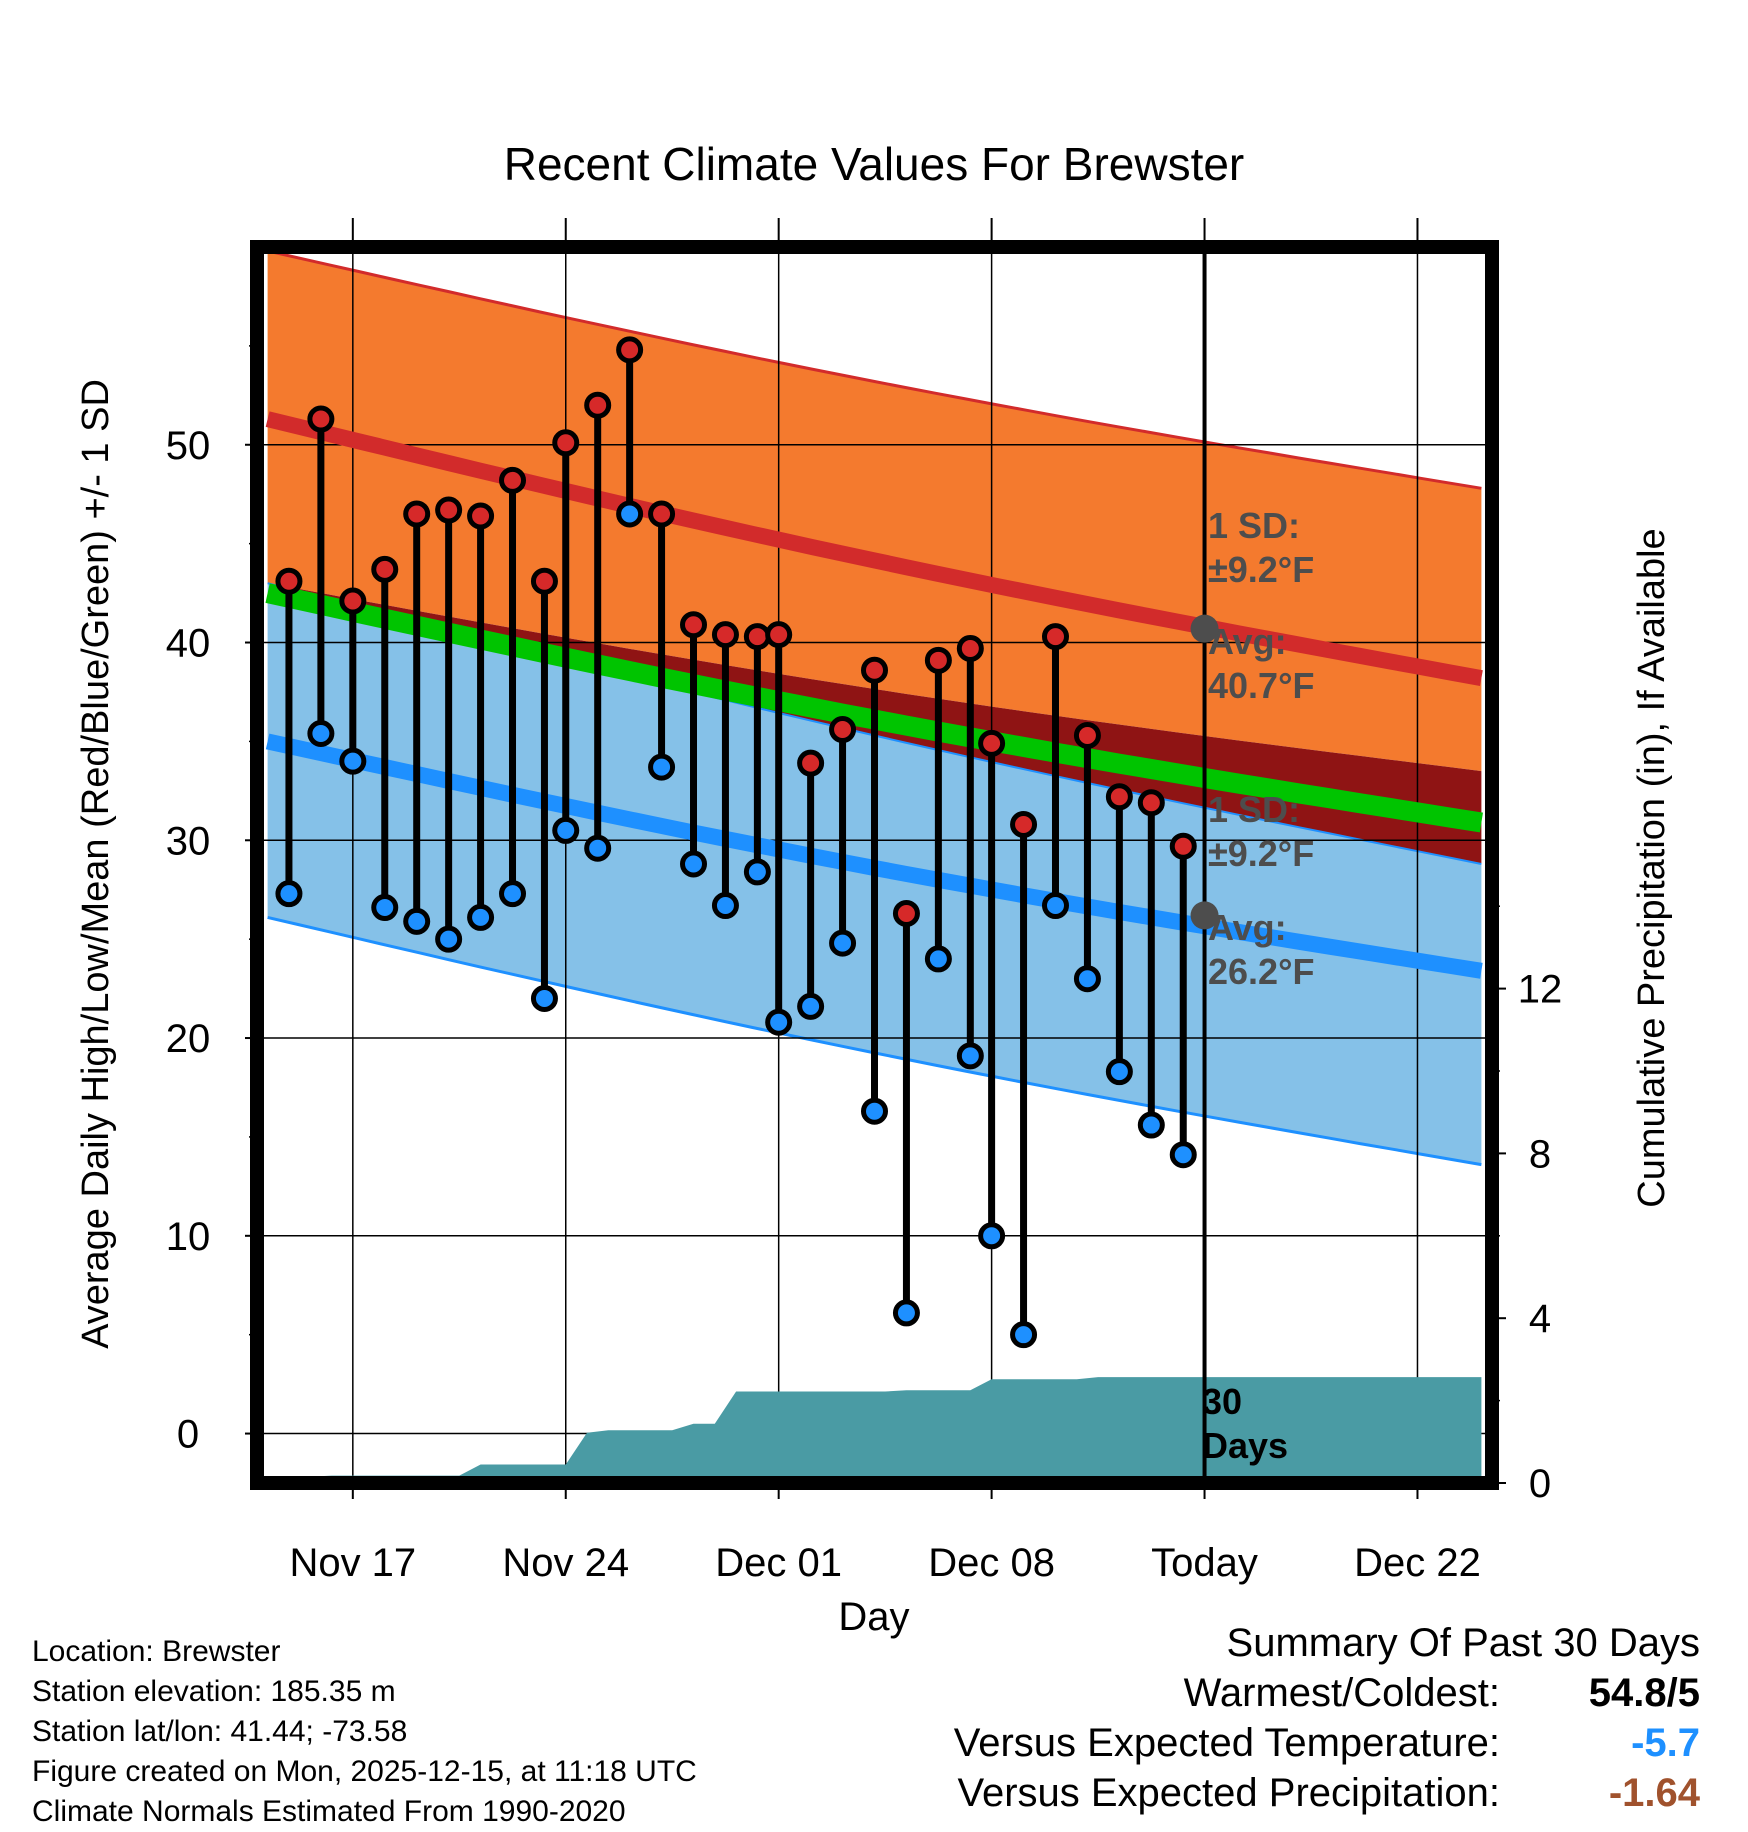 The height and width of the screenshot is (1832, 1748). I want to click on low-sd-value: ±9.2°F, so click(1261, 853).